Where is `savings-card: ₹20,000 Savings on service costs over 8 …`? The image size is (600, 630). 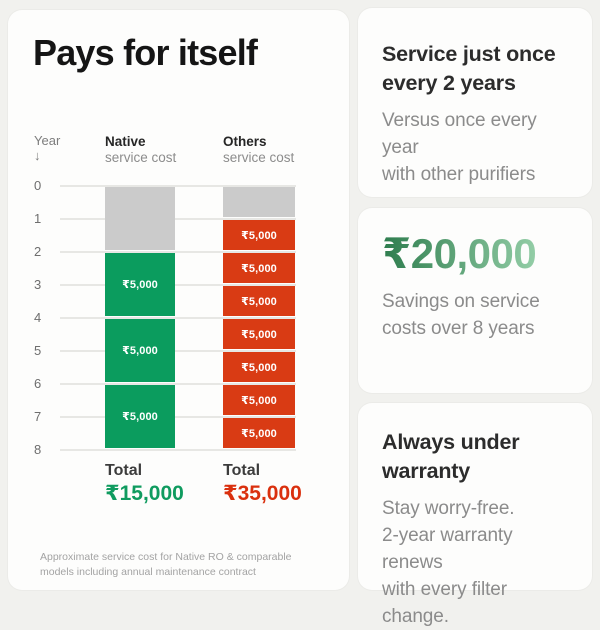 savings-card: ₹20,000 Savings on service costs over 8 … is located at coordinates (475, 300).